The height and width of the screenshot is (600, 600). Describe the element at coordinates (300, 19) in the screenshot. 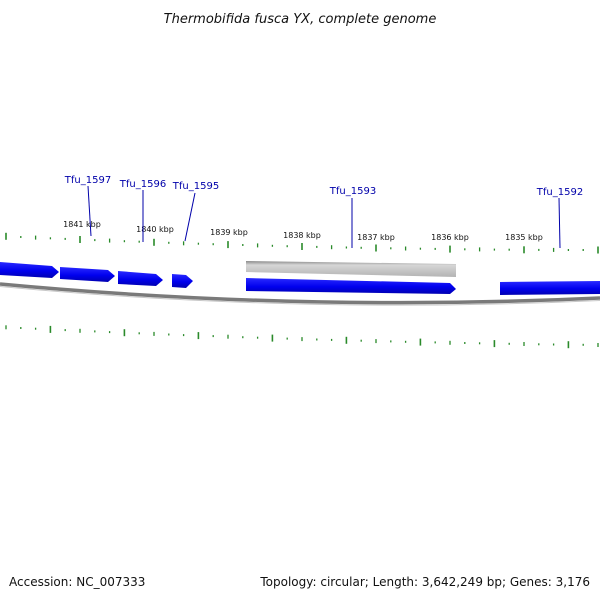

I see `map-title: Thermobifida fusca YX, complete genome` at that location.